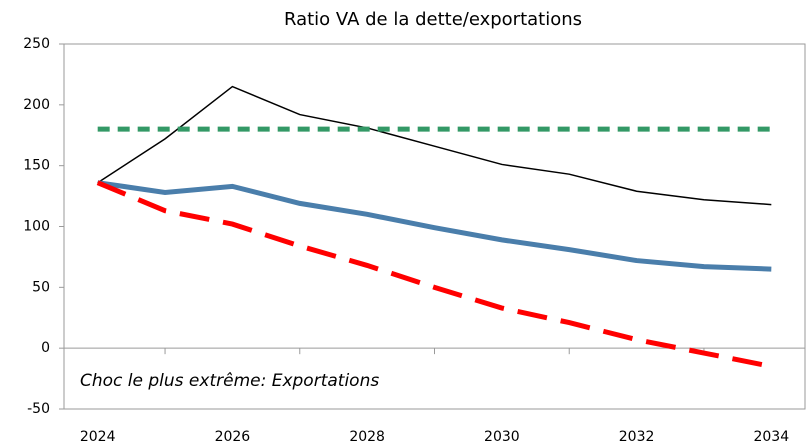 This screenshot has height=448, width=807. What do you see at coordinates (98, 437) in the screenshot?
I see `x-tick-label: 2024` at bounding box center [98, 437].